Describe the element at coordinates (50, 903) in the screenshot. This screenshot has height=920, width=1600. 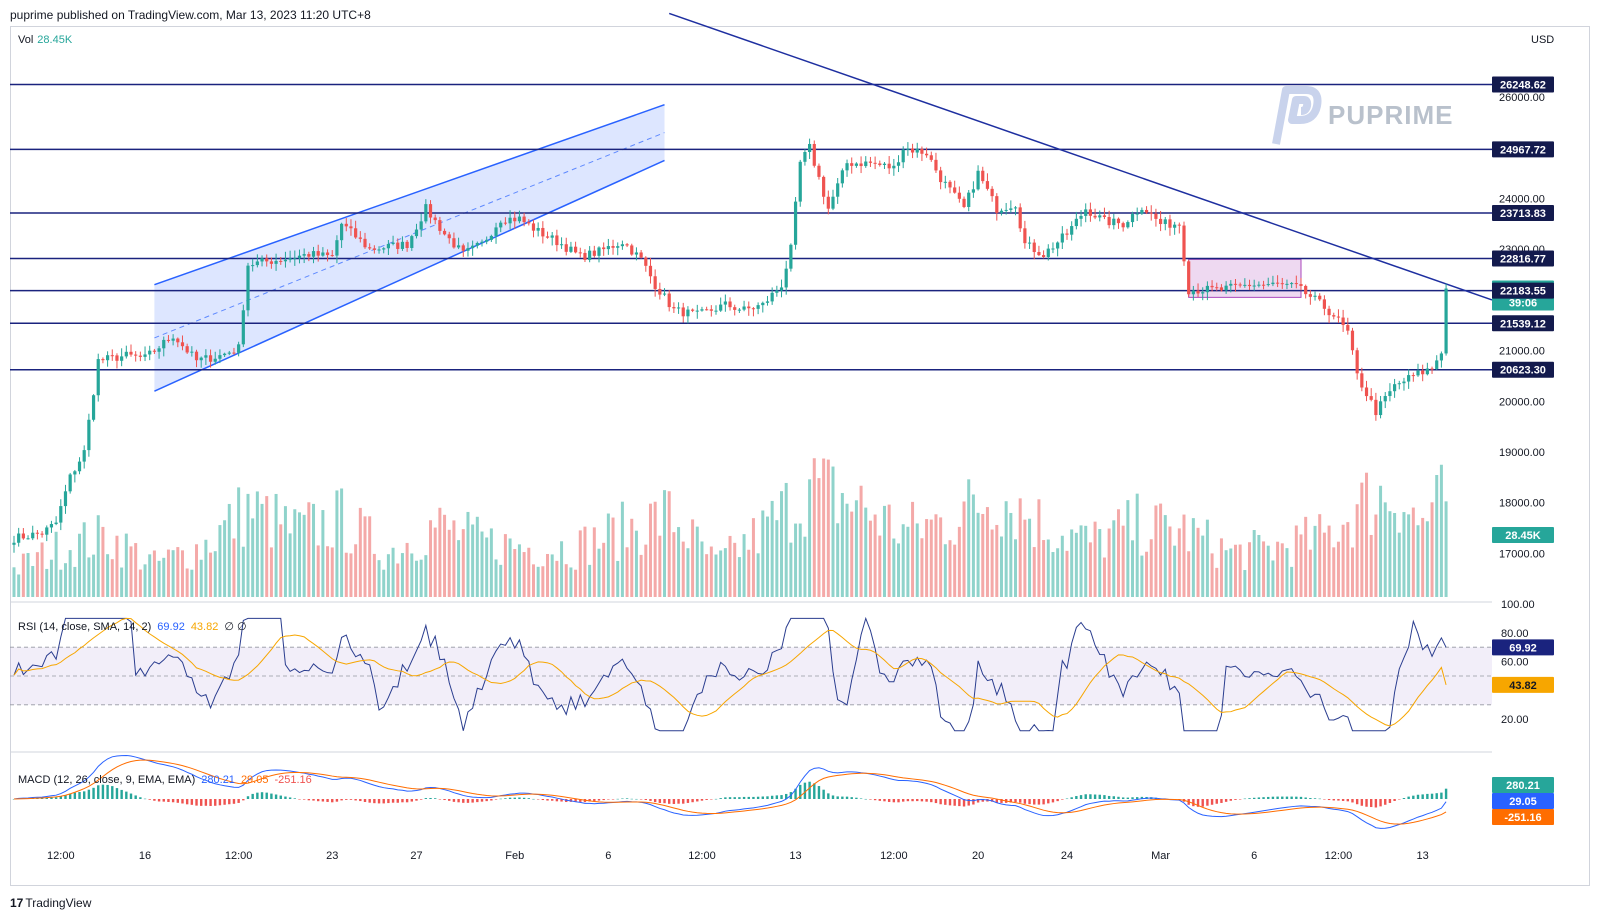
I see `tradingview-brand: 17 TradingView` at that location.